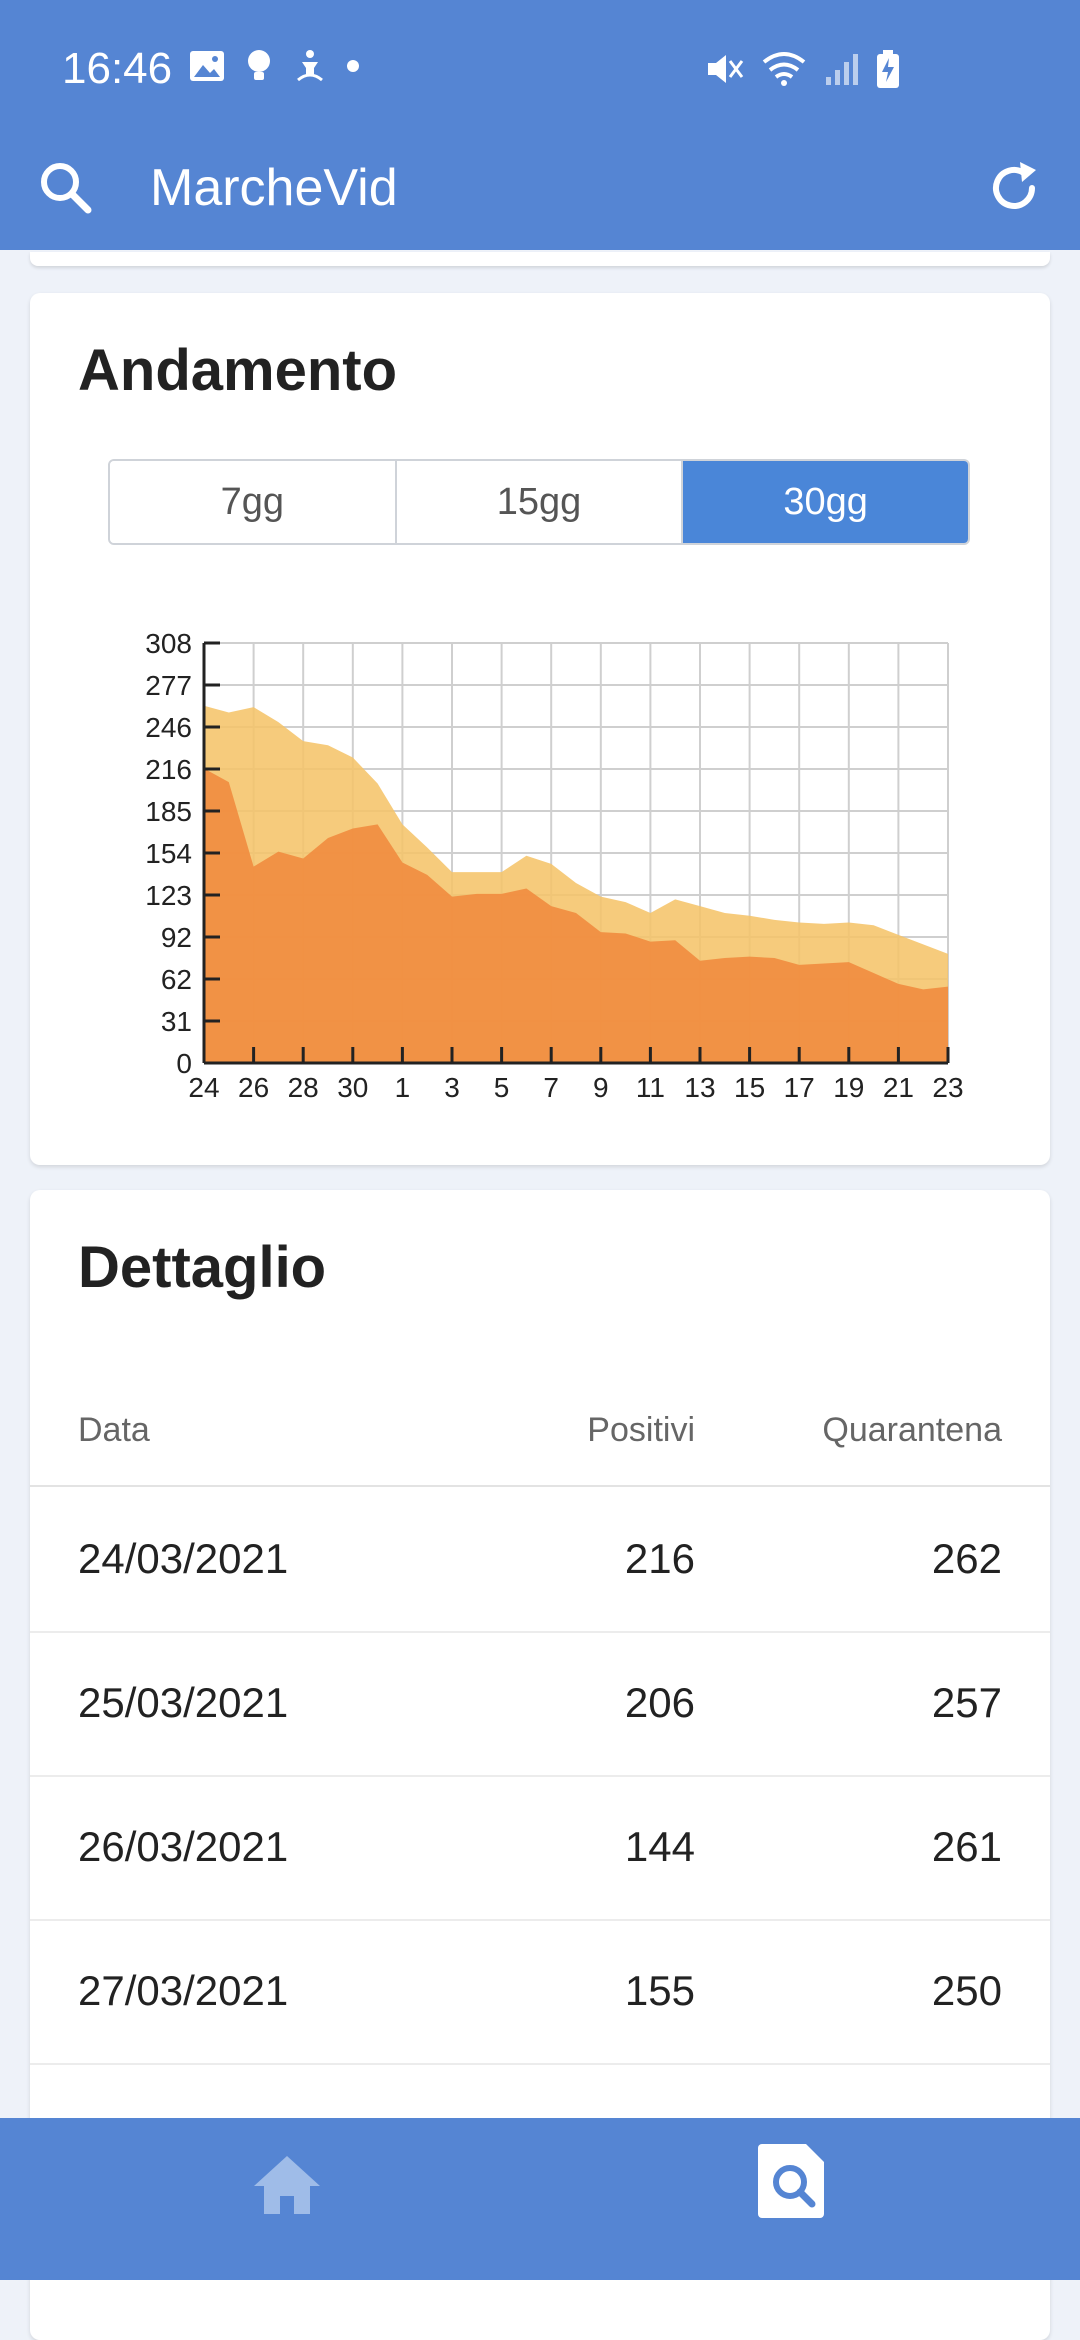 The image size is (1080, 2340). Describe the element at coordinates (252, 502) in the screenshot. I see `segment-7gg: 7gg` at that location.